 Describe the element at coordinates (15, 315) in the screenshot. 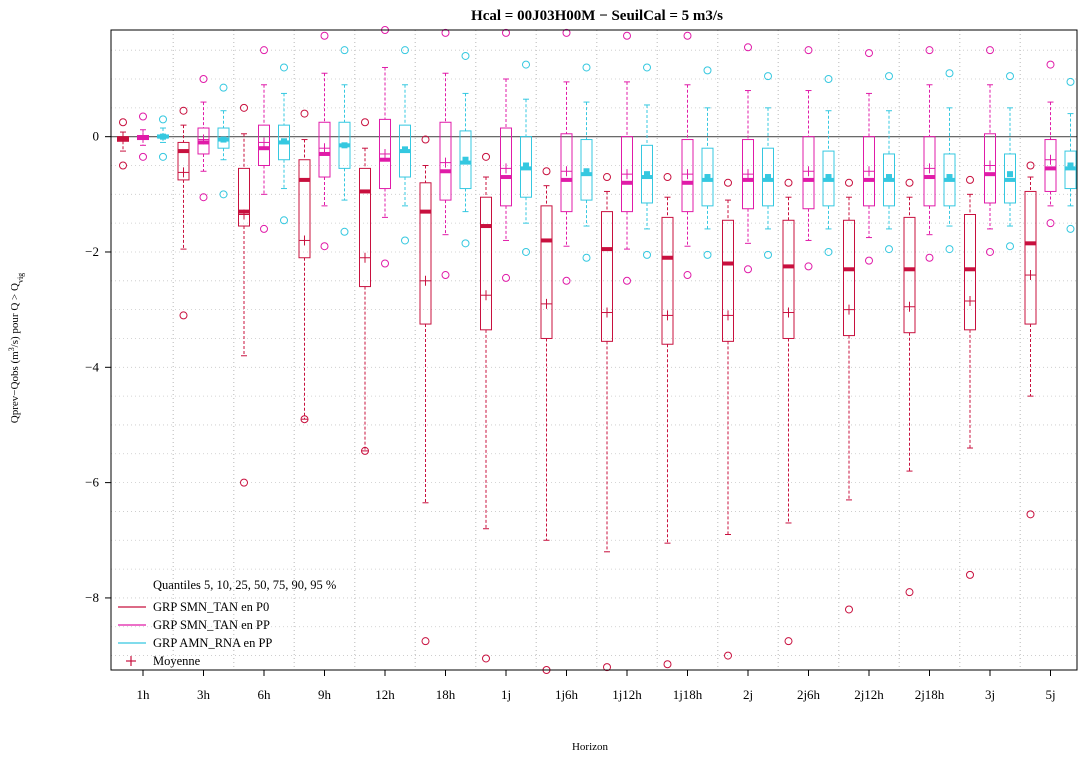

I see `y-label-mid: /s) pour Q > Q` at that location.